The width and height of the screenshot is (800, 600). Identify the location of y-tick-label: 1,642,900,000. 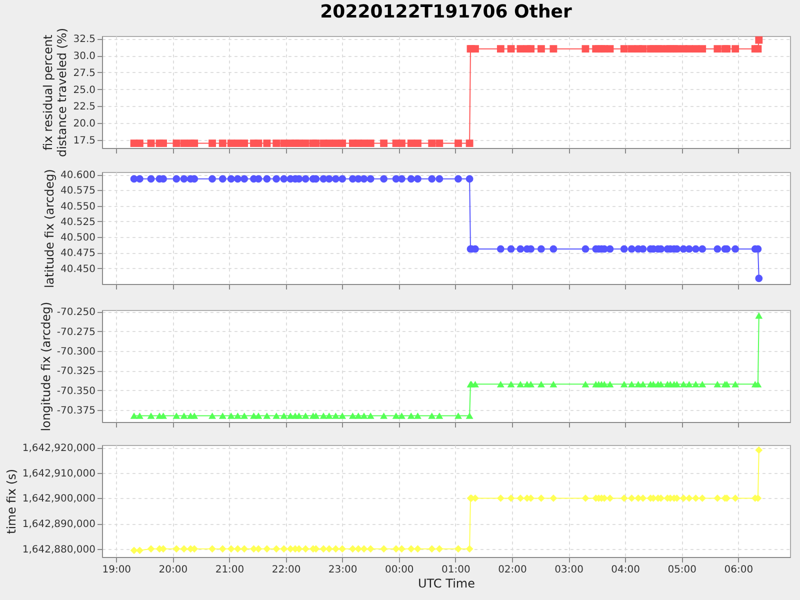
(59, 499).